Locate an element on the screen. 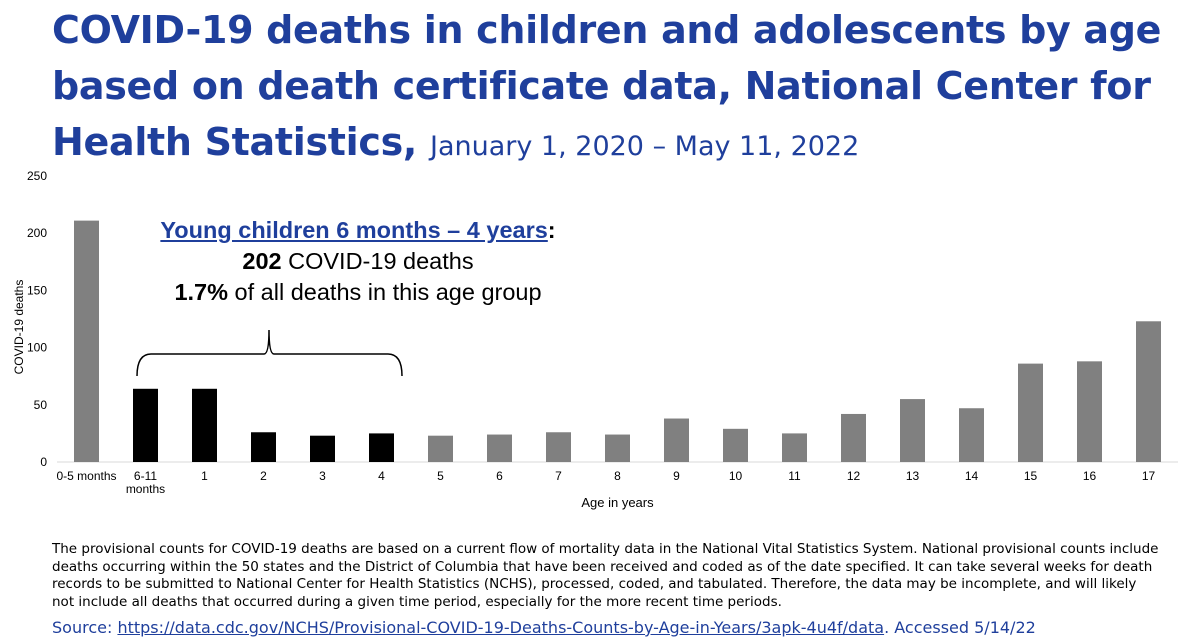 Image resolution: width=1200 pixels, height=642 pixels. x-tick-label: 5 is located at coordinates (440, 476).